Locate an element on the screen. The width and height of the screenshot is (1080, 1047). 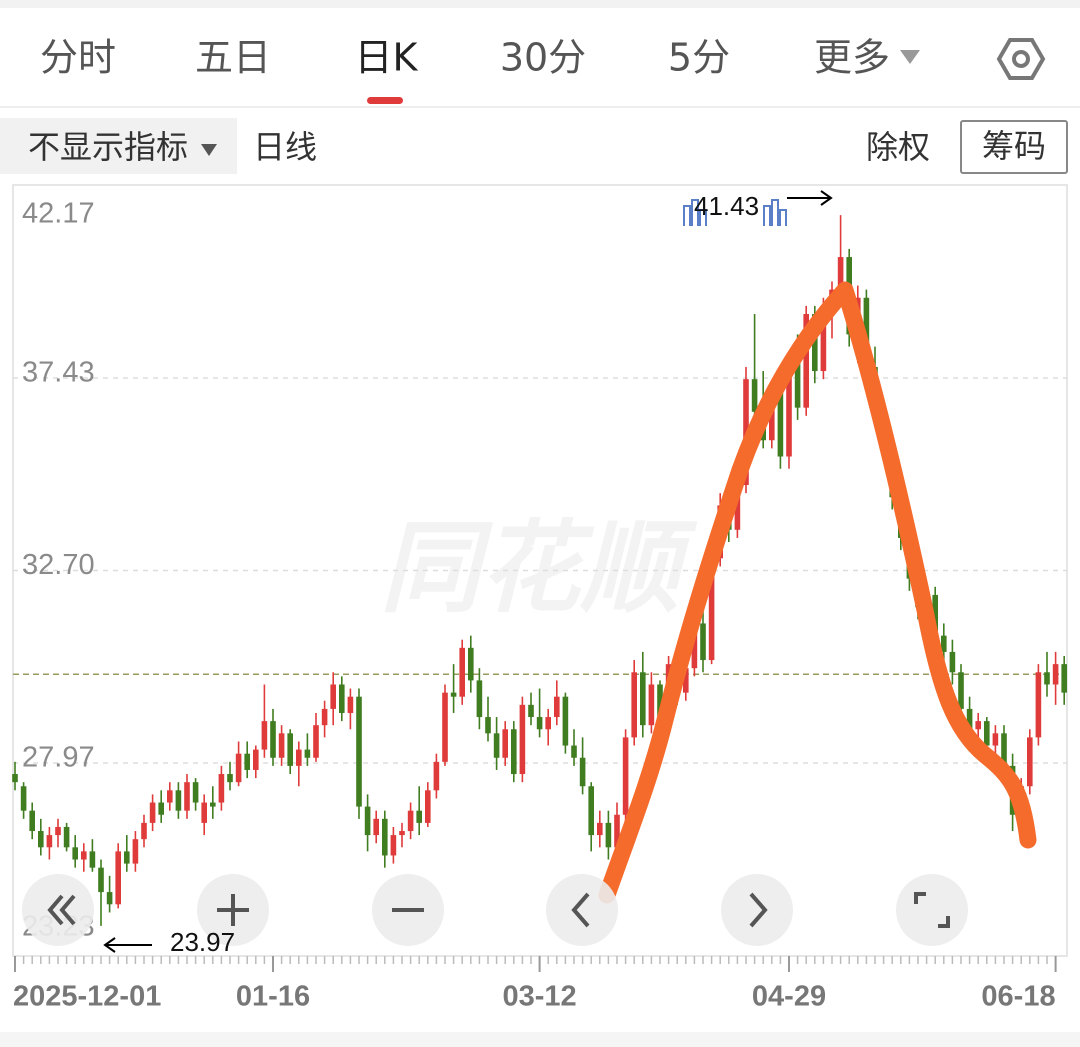
indicator-button is located at coordinates (118, 146).